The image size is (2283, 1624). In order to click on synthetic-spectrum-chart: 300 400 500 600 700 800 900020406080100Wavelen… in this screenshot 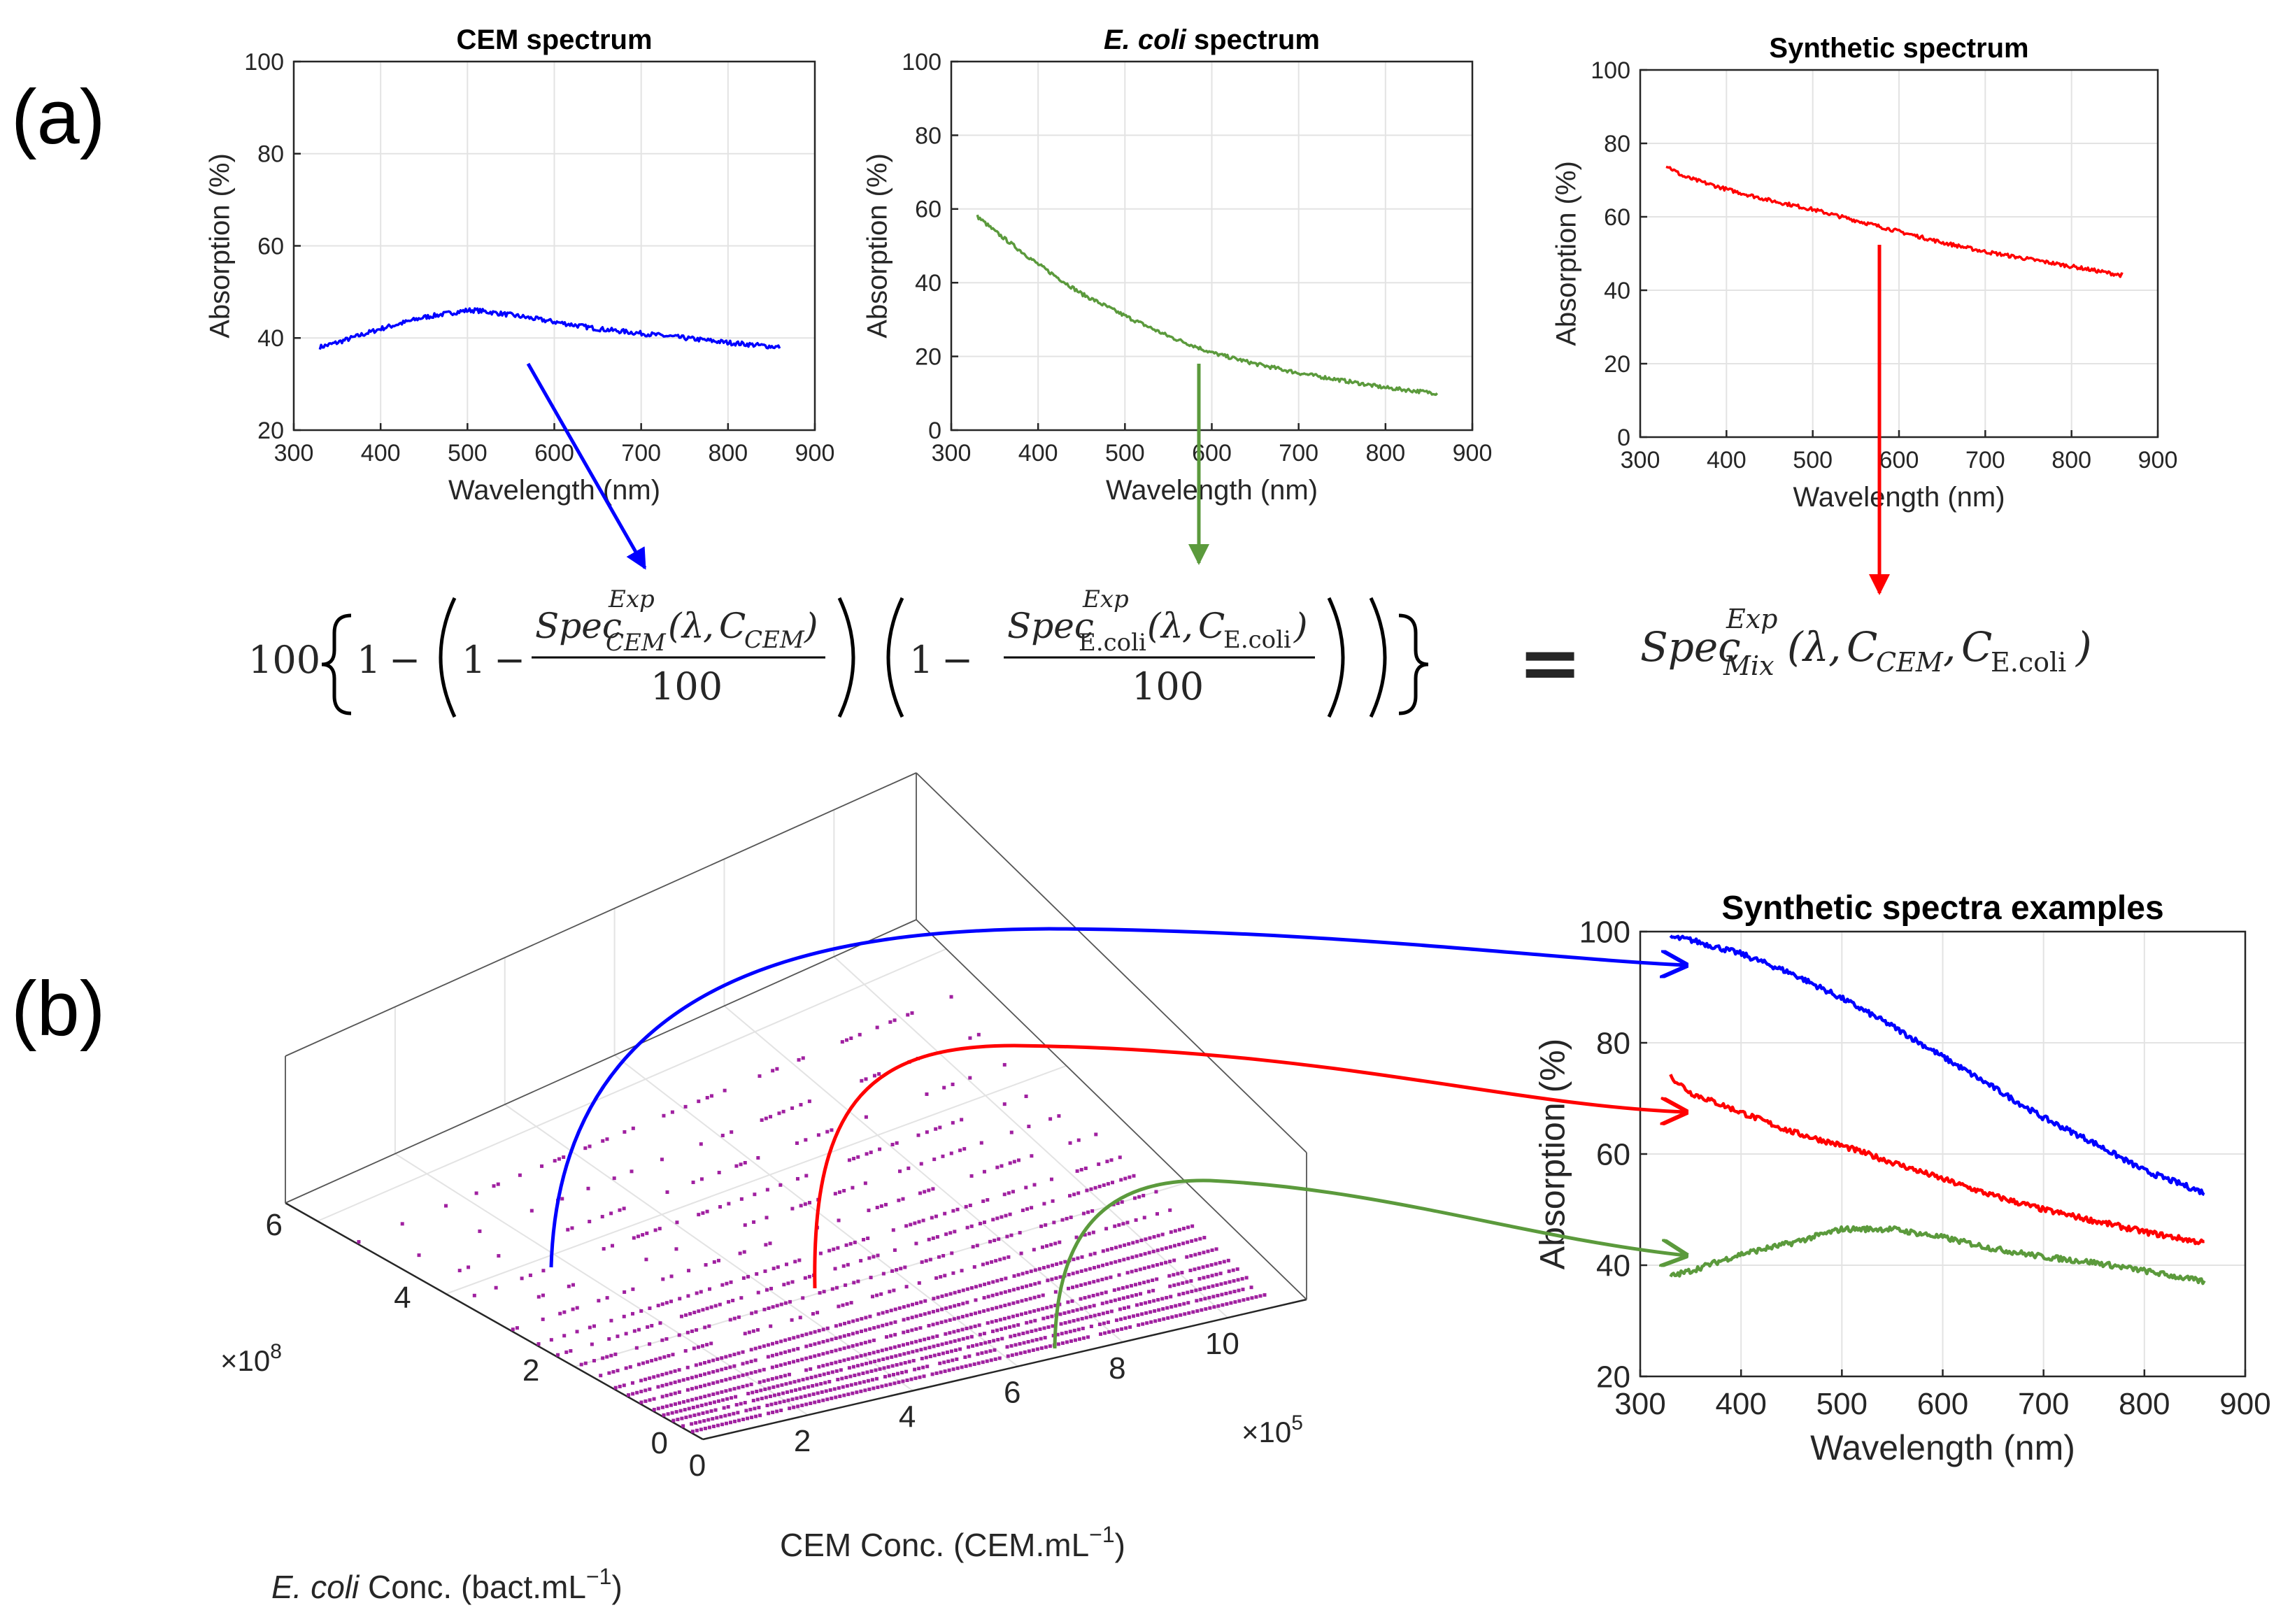, I will do `click(1864, 273)`.